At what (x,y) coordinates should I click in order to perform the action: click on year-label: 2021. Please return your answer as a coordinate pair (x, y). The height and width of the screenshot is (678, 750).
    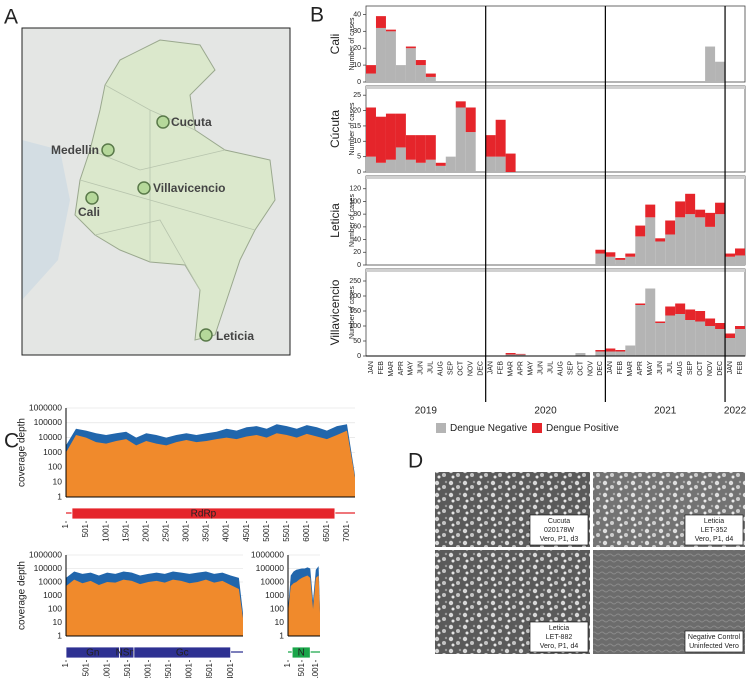
    Looking at the image, I should click on (665, 411).